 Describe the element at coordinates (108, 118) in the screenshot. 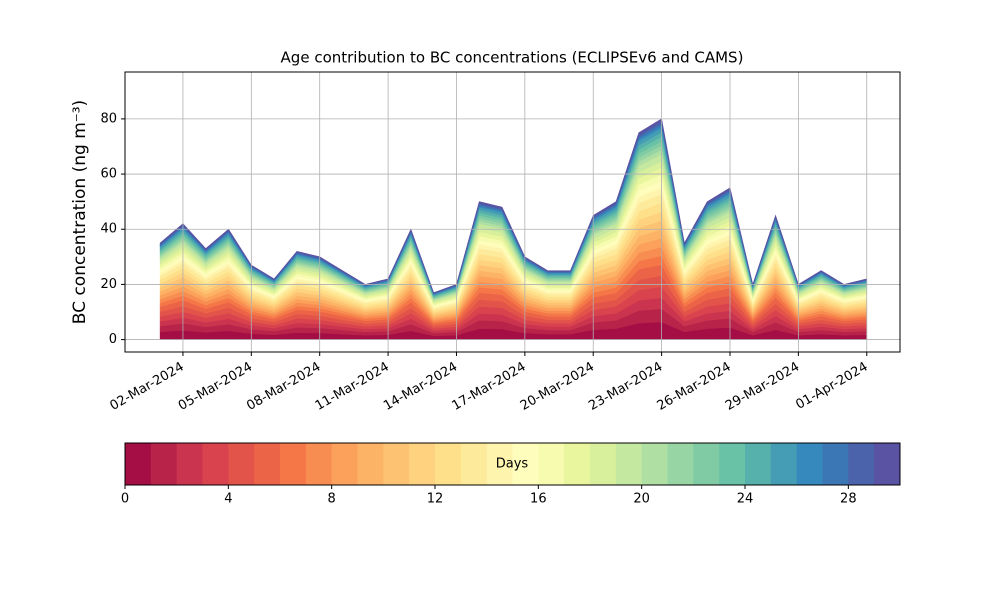

I see `y-tick-label: 80` at that location.